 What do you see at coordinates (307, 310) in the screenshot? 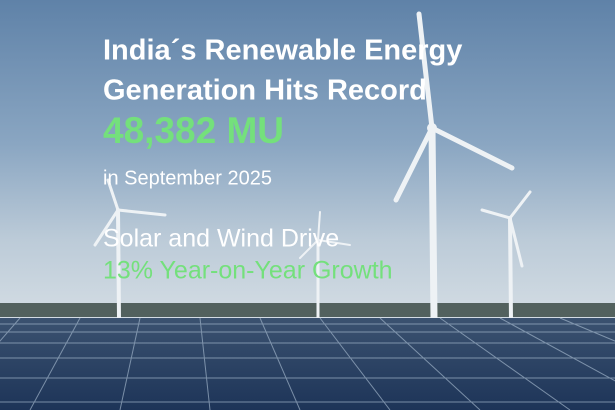
I see `treeline` at bounding box center [307, 310].